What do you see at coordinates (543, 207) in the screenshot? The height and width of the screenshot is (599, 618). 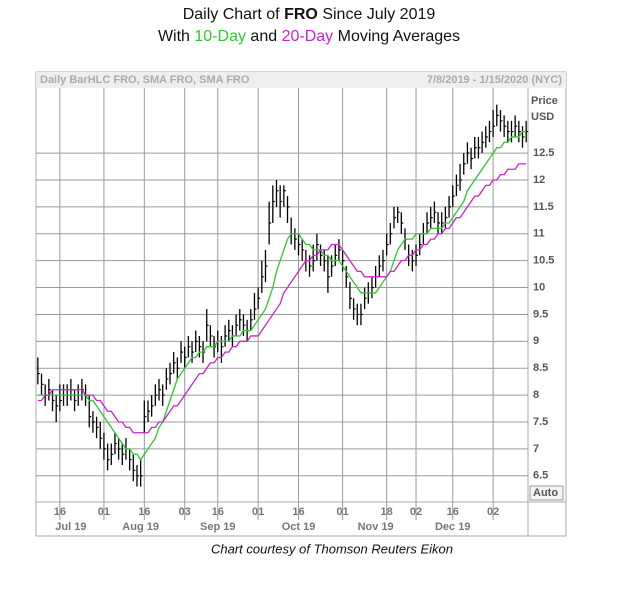 I see `y-tick-label: 11.5` at bounding box center [543, 207].